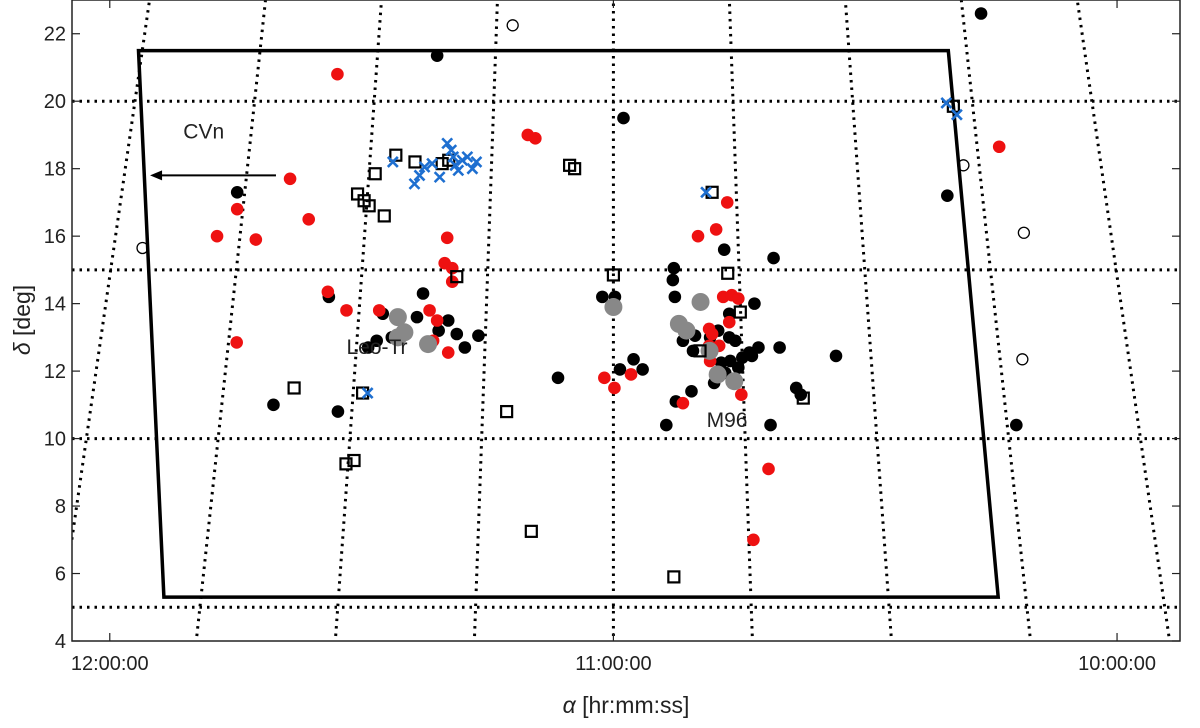  What do you see at coordinates (60, 575) in the screenshot?
I see `y-tick-label: 6` at bounding box center [60, 575].